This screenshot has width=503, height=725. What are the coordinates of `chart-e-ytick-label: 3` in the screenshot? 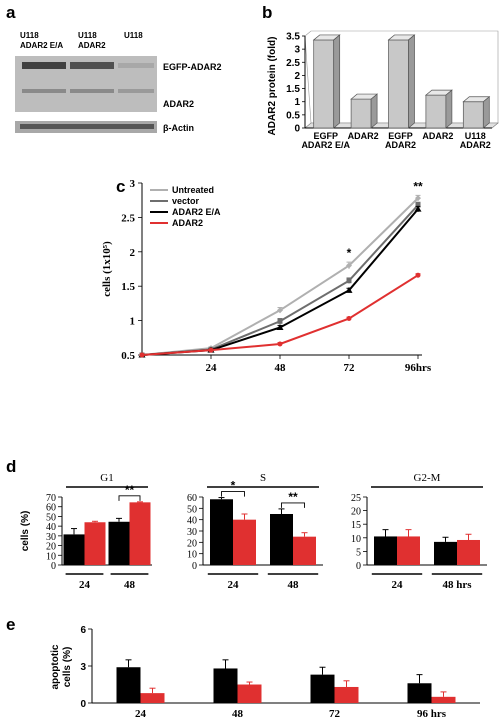 It's located at (83, 667).